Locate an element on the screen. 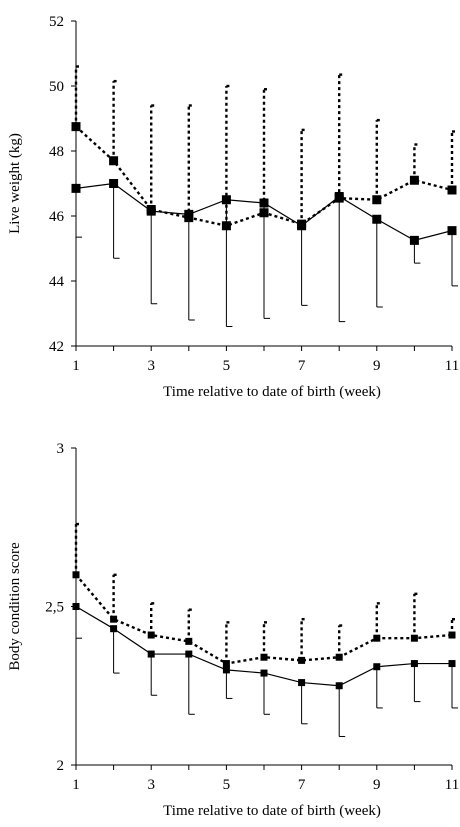  y-tick-label: 46 is located at coordinates (57, 217).